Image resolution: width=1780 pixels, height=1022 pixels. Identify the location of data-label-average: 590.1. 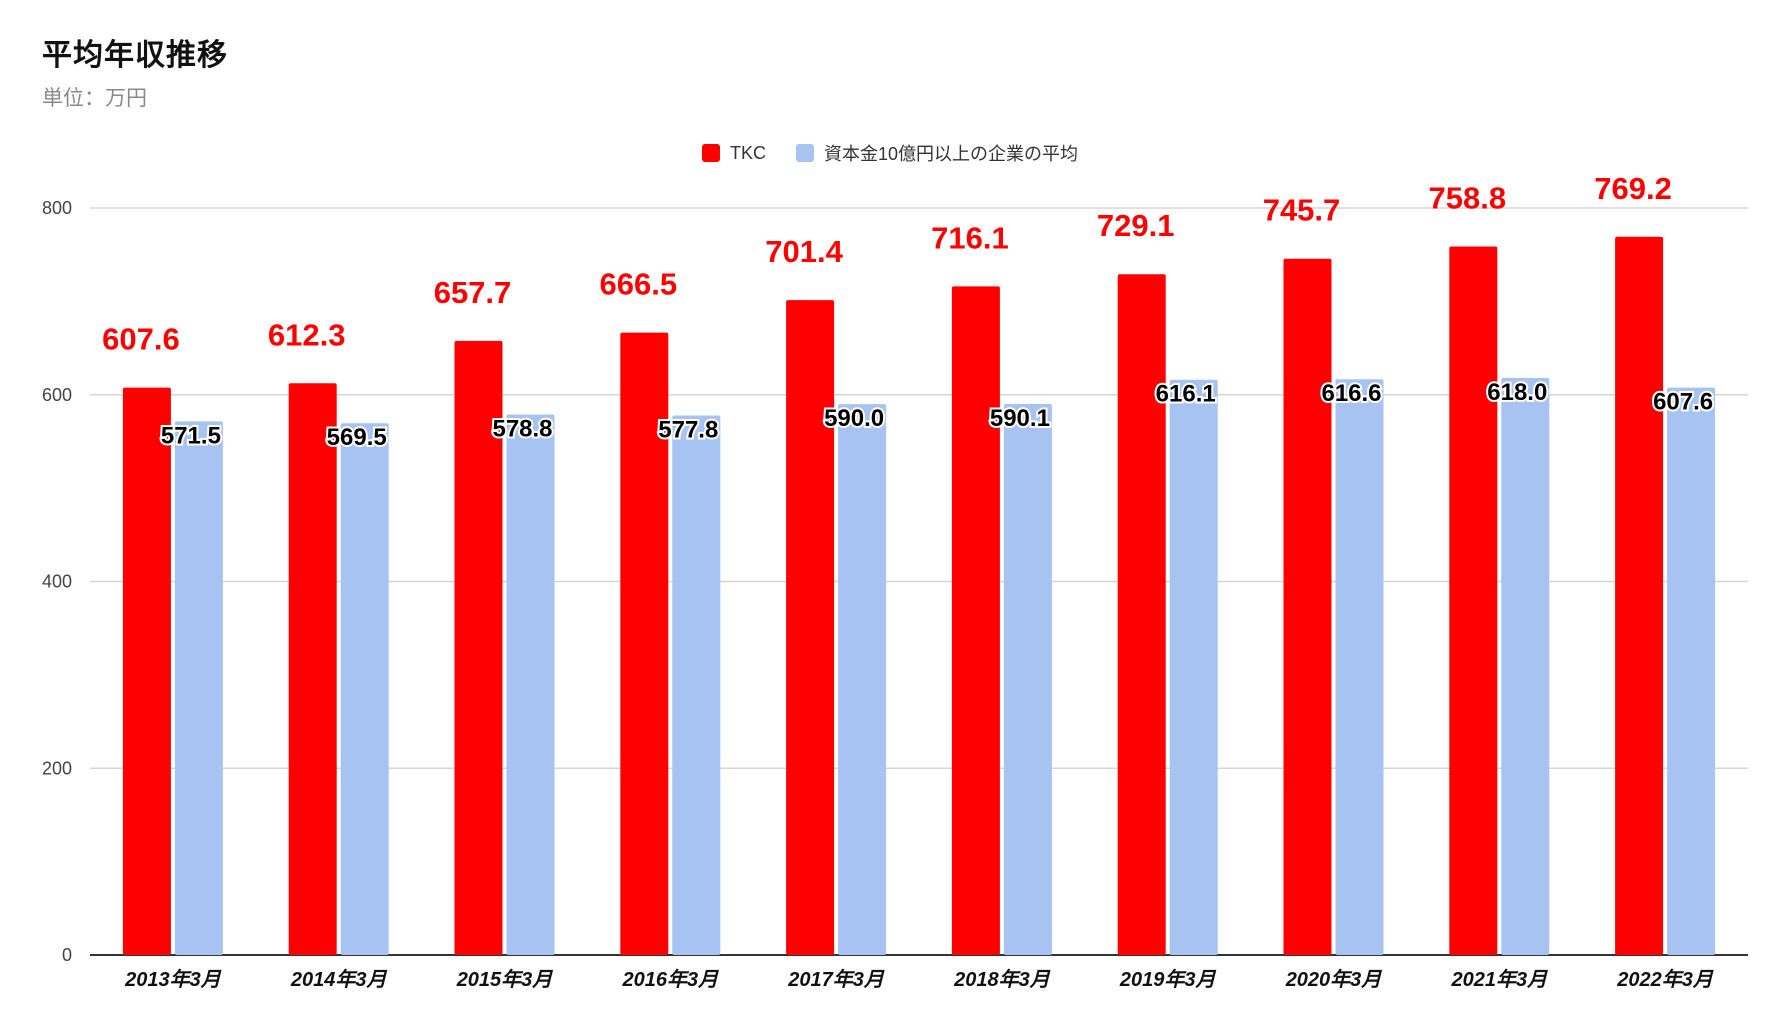
(1020, 418).